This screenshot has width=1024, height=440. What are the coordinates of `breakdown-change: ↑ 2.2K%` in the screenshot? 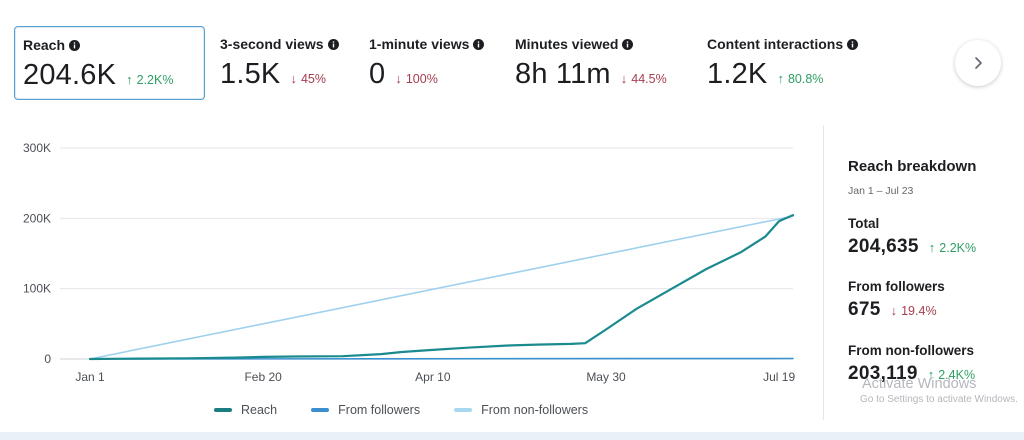 It's located at (952, 247).